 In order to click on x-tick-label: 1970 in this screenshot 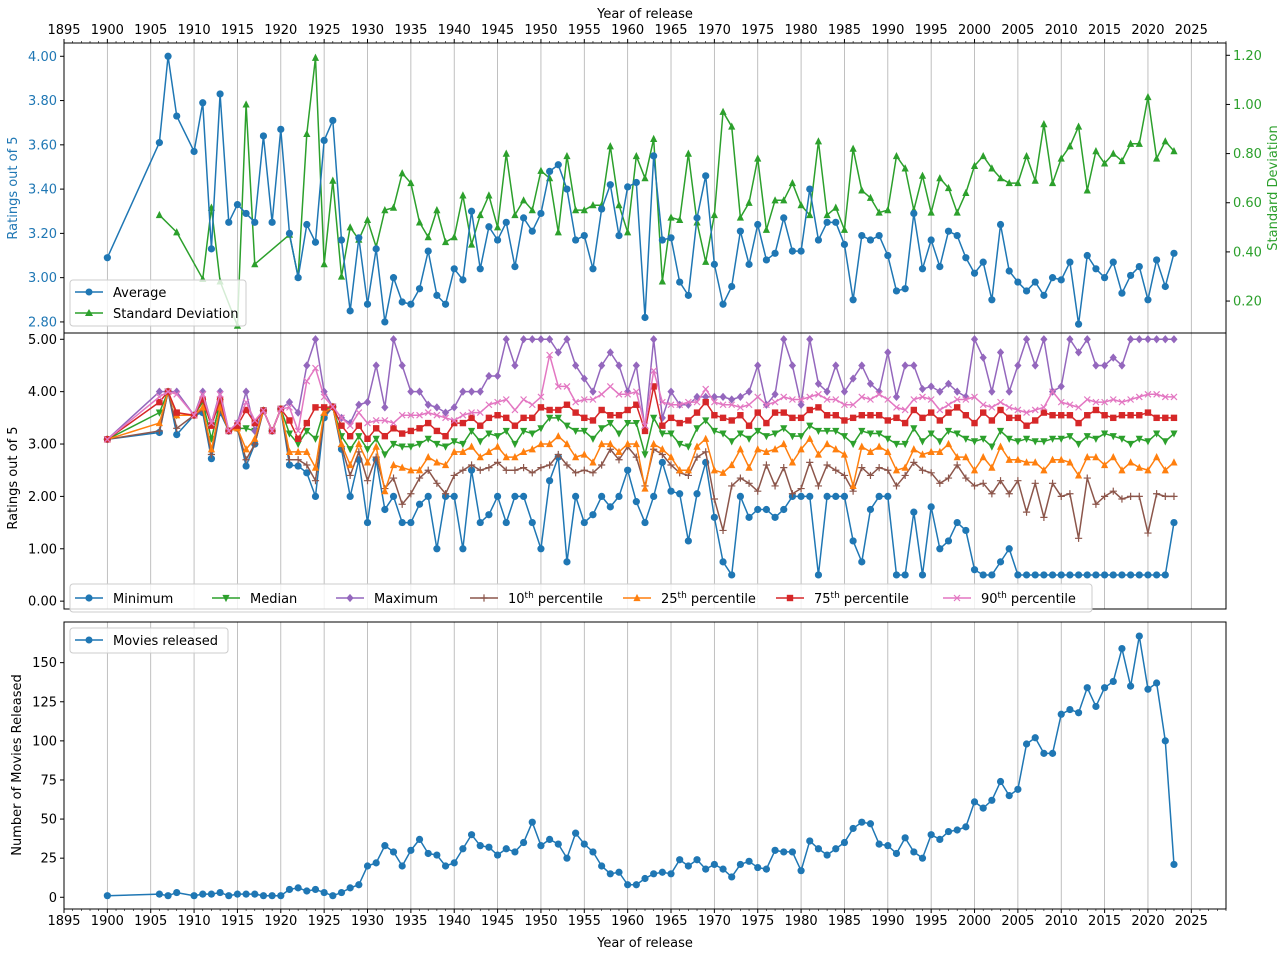, I will do `click(714, 921)`.